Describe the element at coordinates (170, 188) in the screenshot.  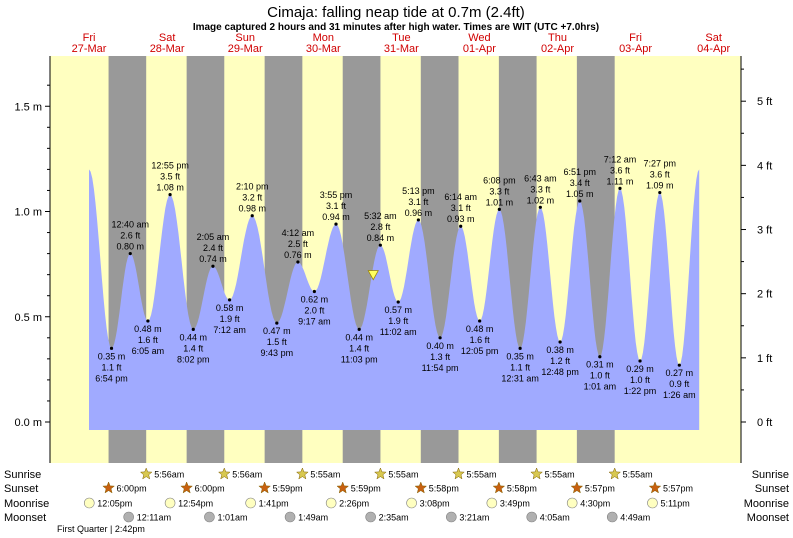
I see `tide-m: 1.08 m` at that location.